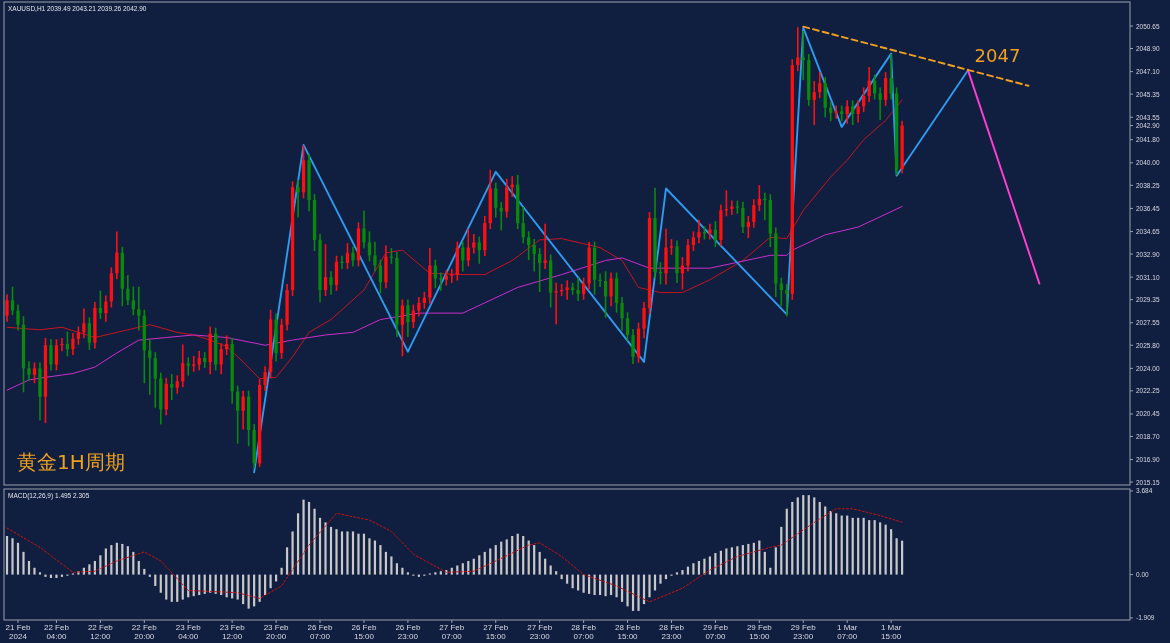 This screenshot has width=1170, height=643. What do you see at coordinates (803, 632) in the screenshot?
I see `x-tick-label: 29 Feb 23:00` at bounding box center [803, 632].